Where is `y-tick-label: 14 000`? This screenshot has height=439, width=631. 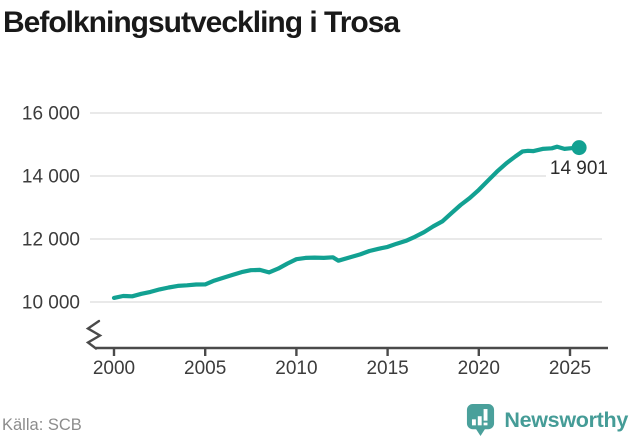
y-tick-label: 14 000 is located at coordinates (51, 177).